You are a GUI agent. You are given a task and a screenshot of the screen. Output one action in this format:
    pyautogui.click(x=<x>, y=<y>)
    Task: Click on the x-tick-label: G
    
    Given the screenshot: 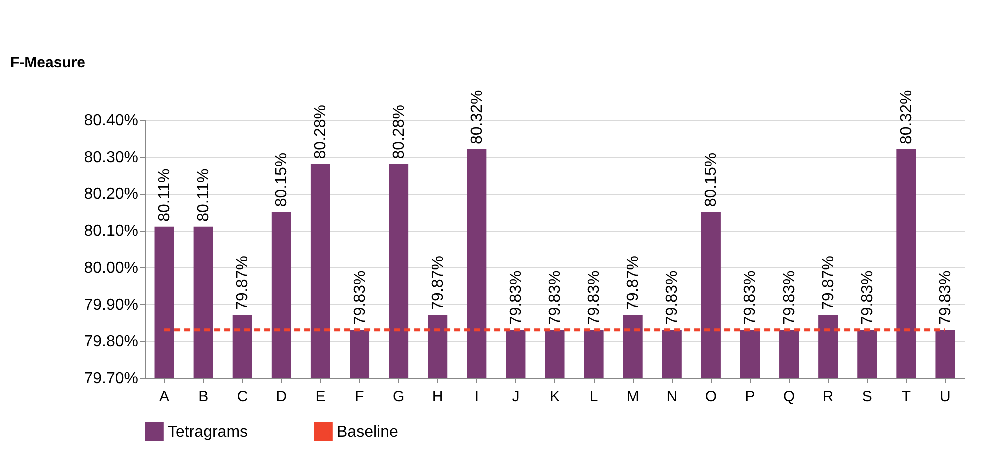 What is the action you would take?
    pyautogui.click(x=398, y=397)
    